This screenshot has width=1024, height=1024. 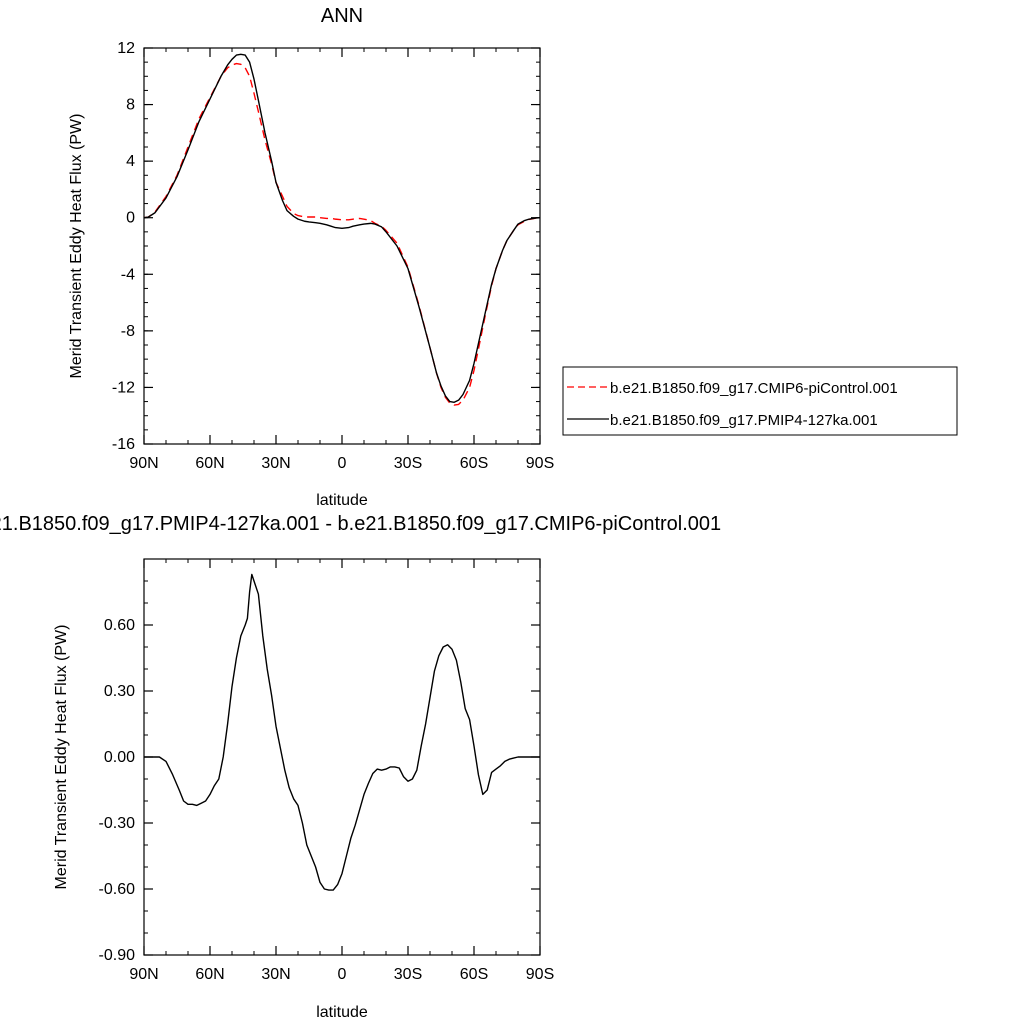 I want to click on bottom-chart-y-tick-label: -0.30, so click(x=117, y=823).